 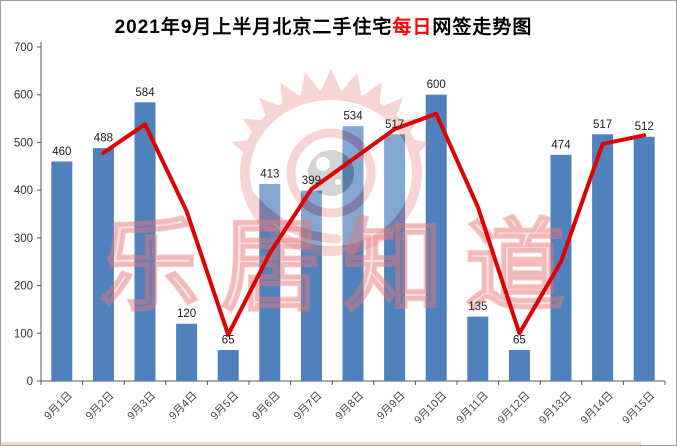 What do you see at coordinates (555, 408) in the screenshot?
I see `x-axis-category-label: 9月13日` at bounding box center [555, 408].